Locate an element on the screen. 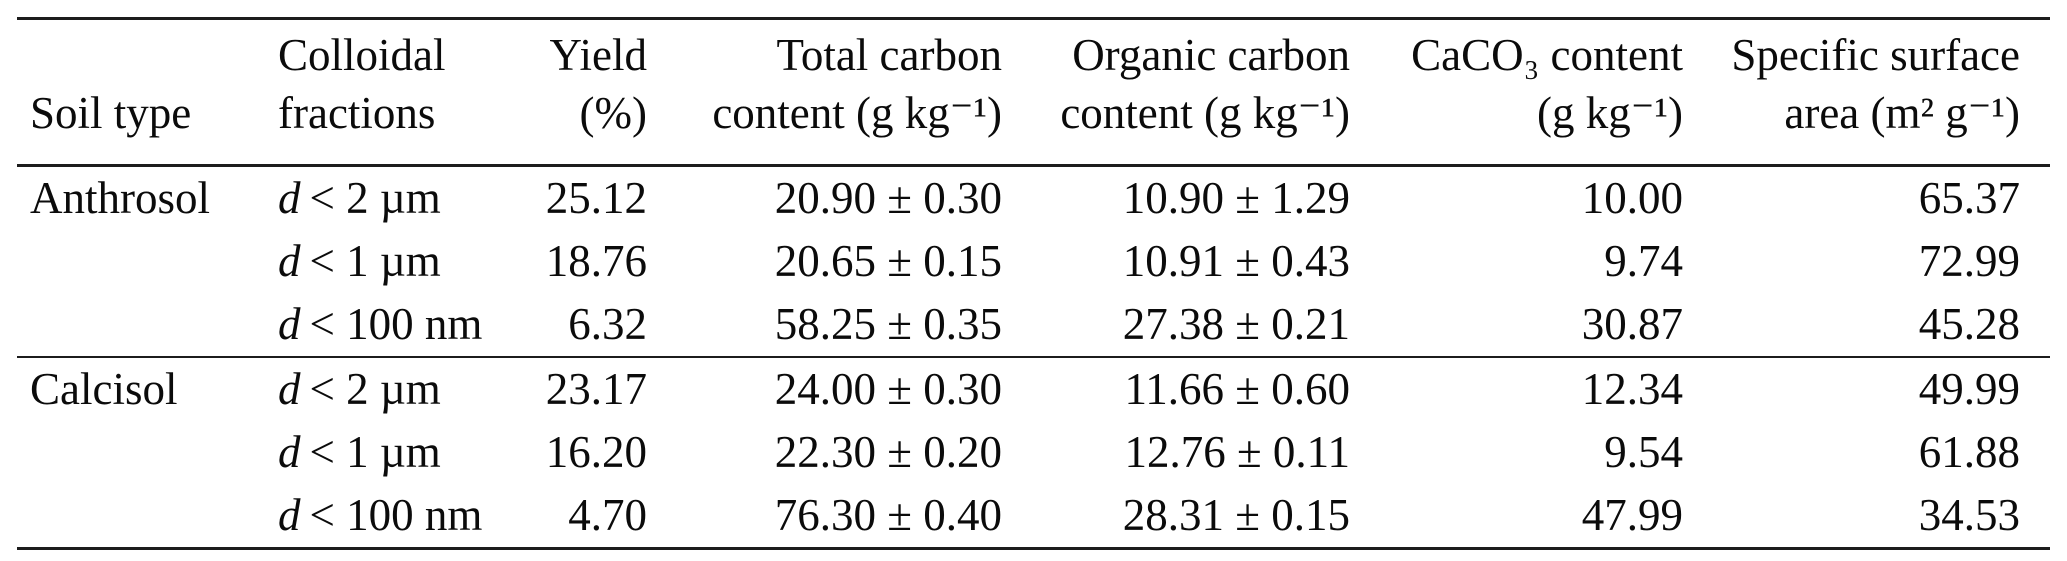  yield-cell: 16.20 is located at coordinates (596, 451).